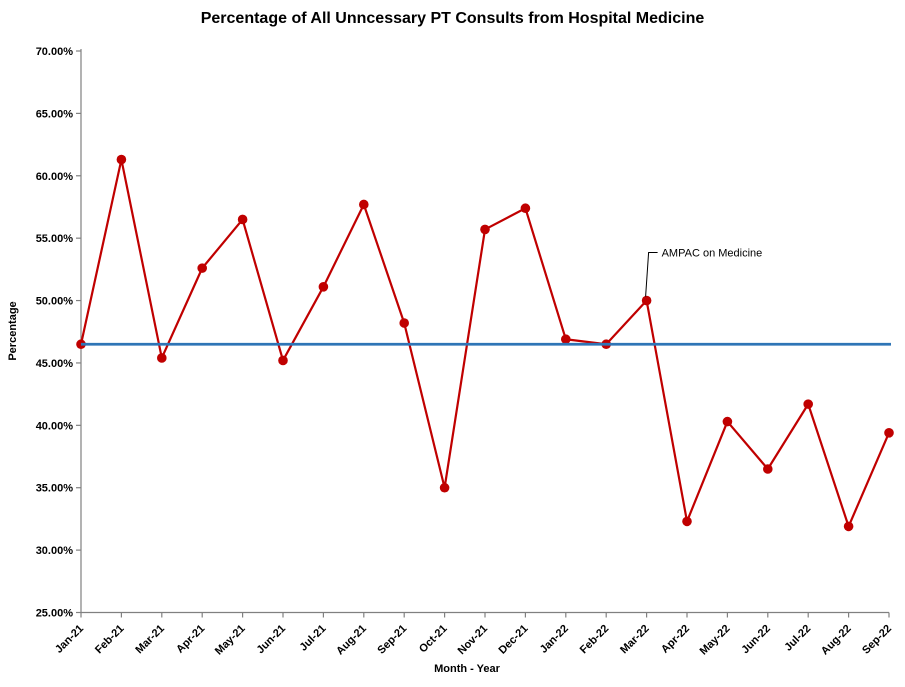  I want to click on x-tick-label-dec-21: Dec-21, so click(514, 640).